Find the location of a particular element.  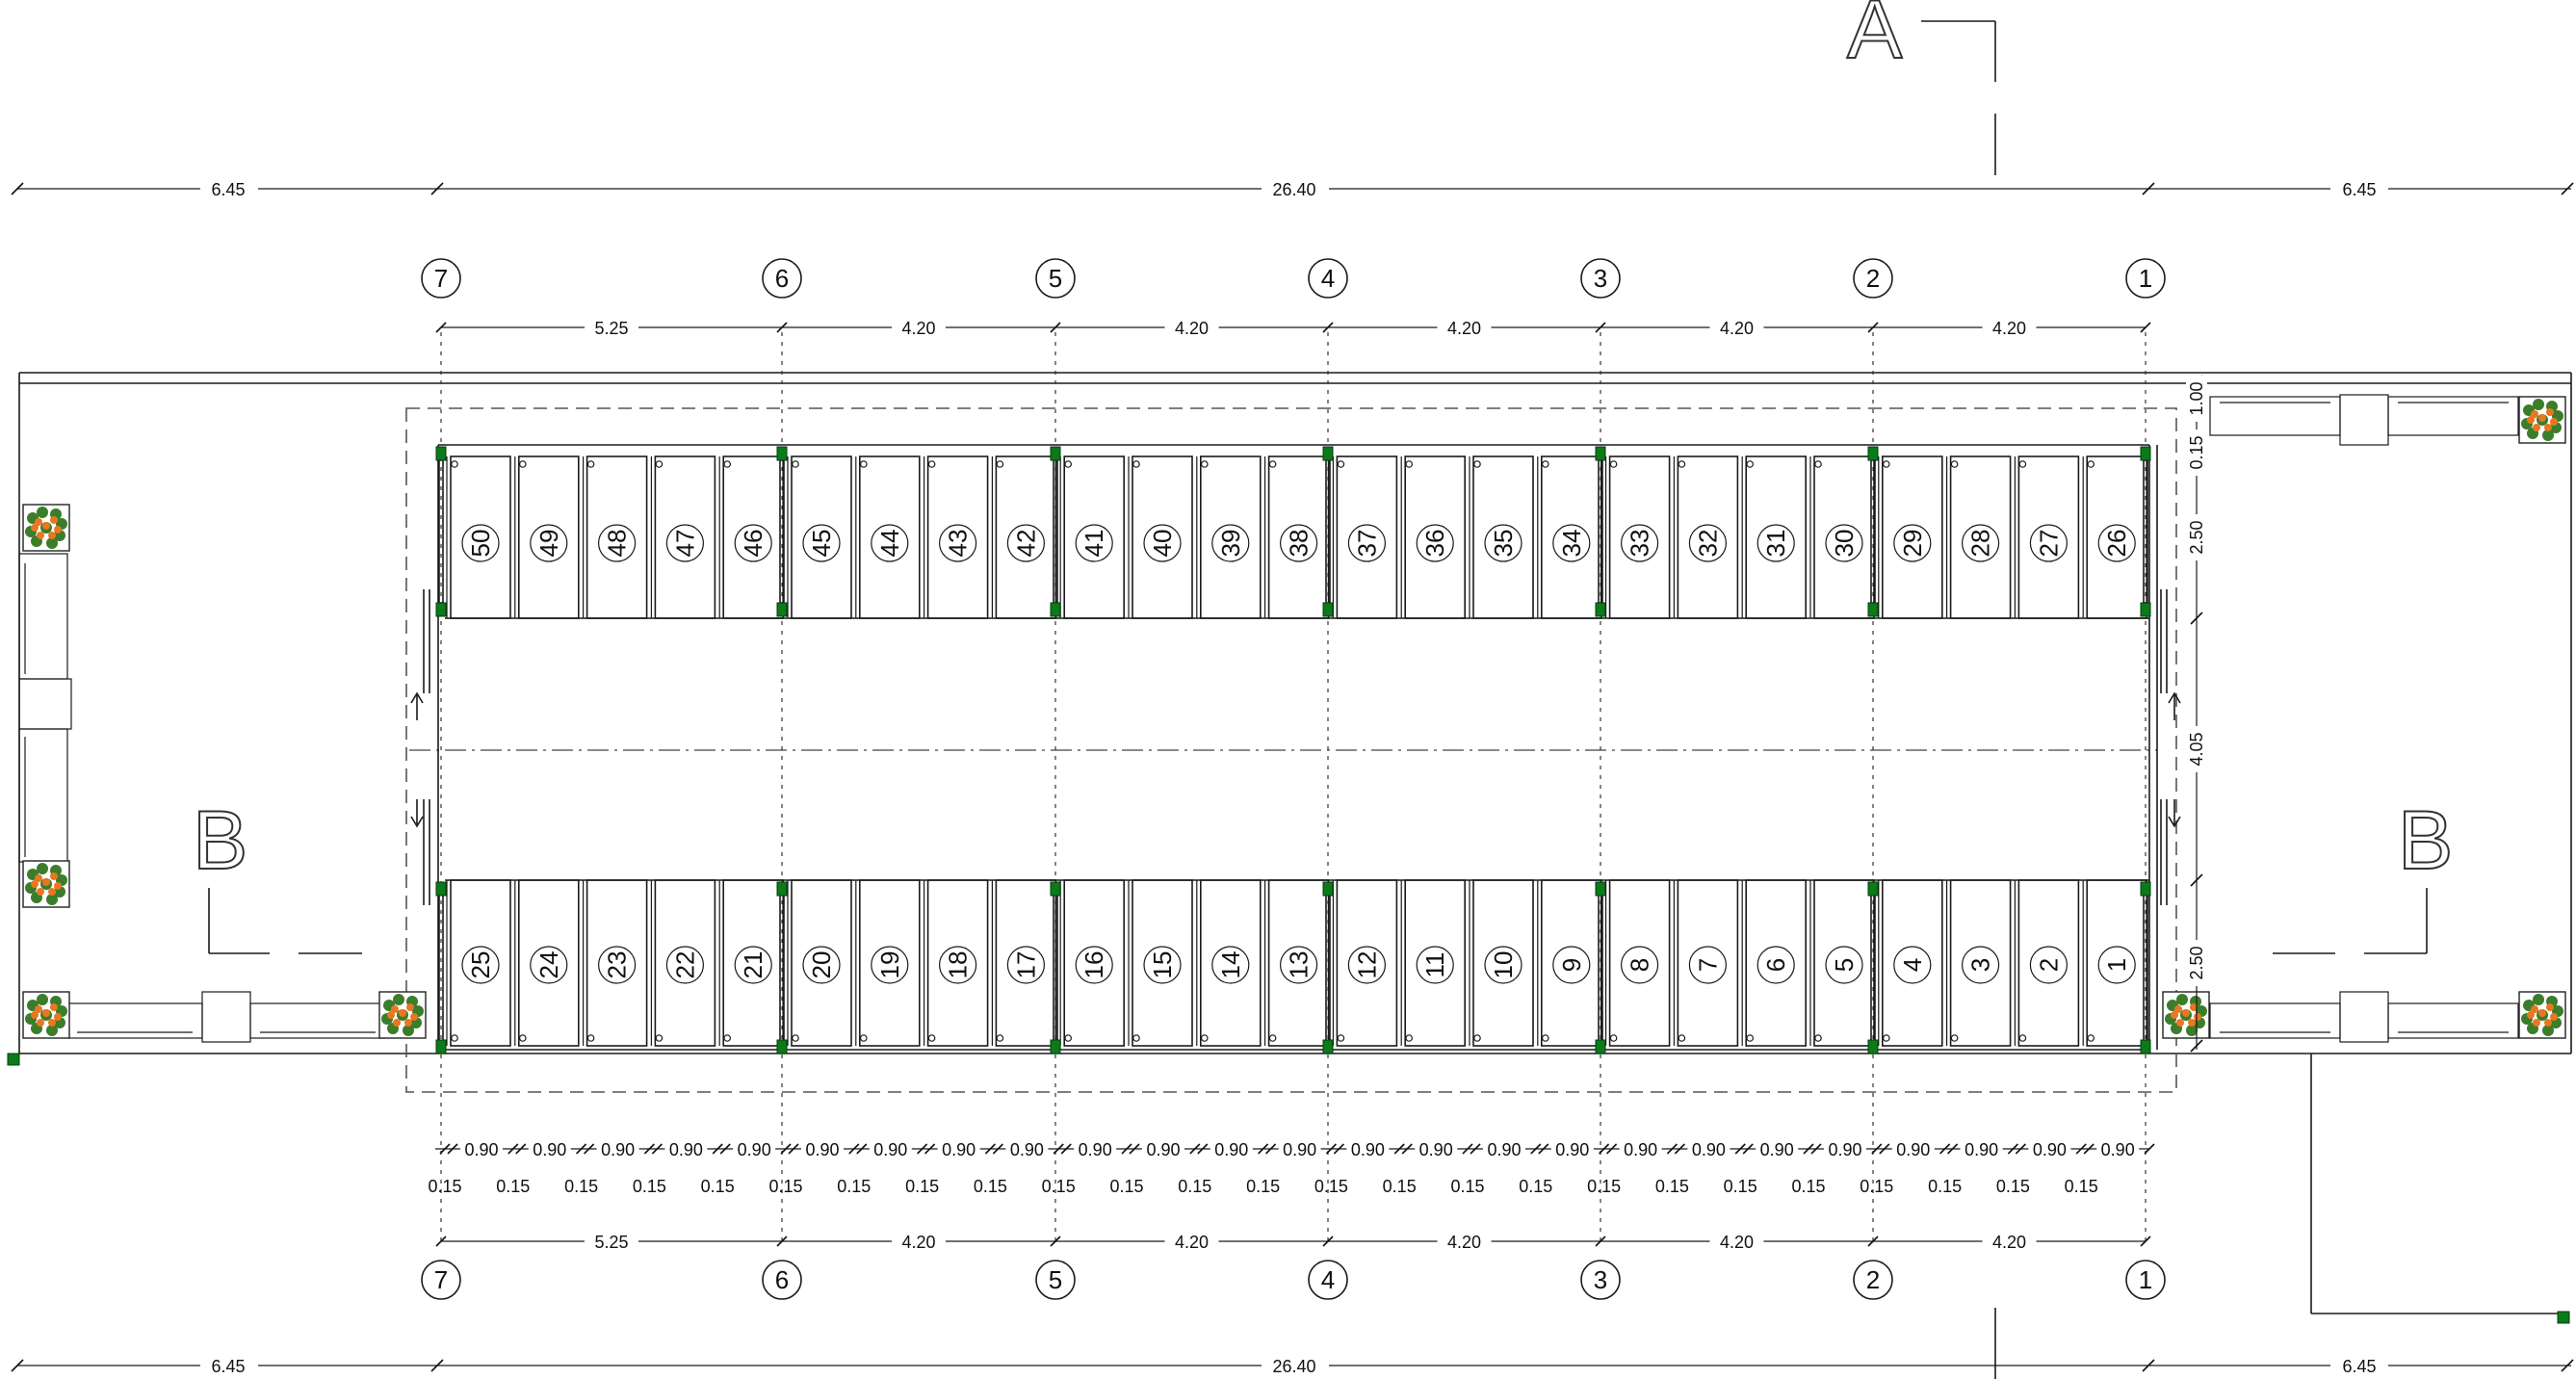

top-row-stall: 36 is located at coordinates (1433, 537).